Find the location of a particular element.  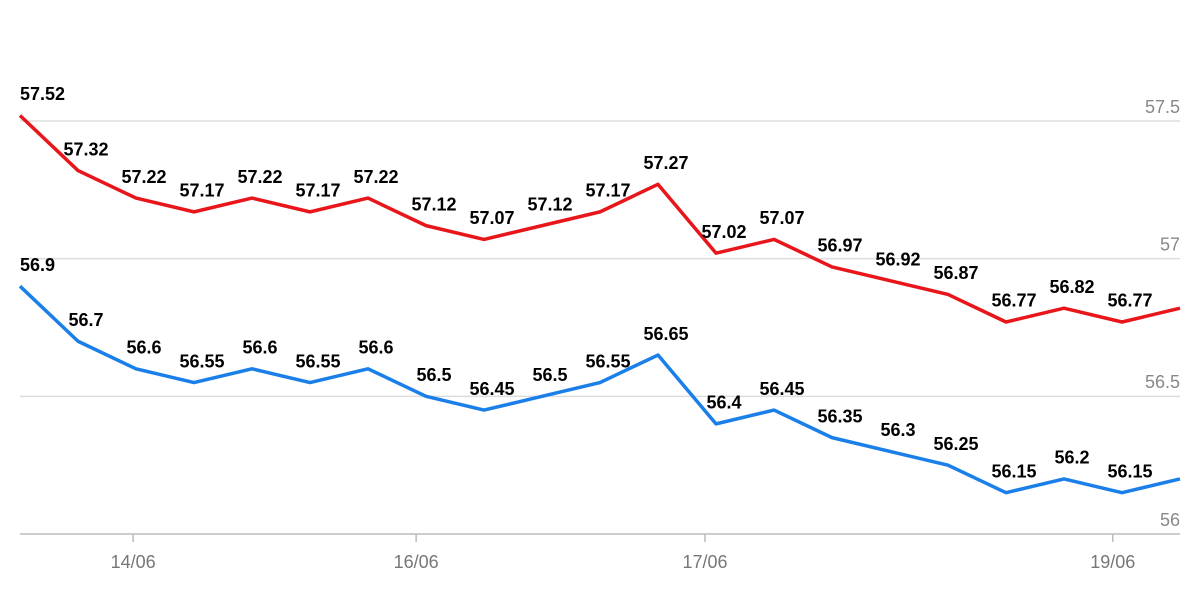

data-label: 57.02 is located at coordinates (723, 232).